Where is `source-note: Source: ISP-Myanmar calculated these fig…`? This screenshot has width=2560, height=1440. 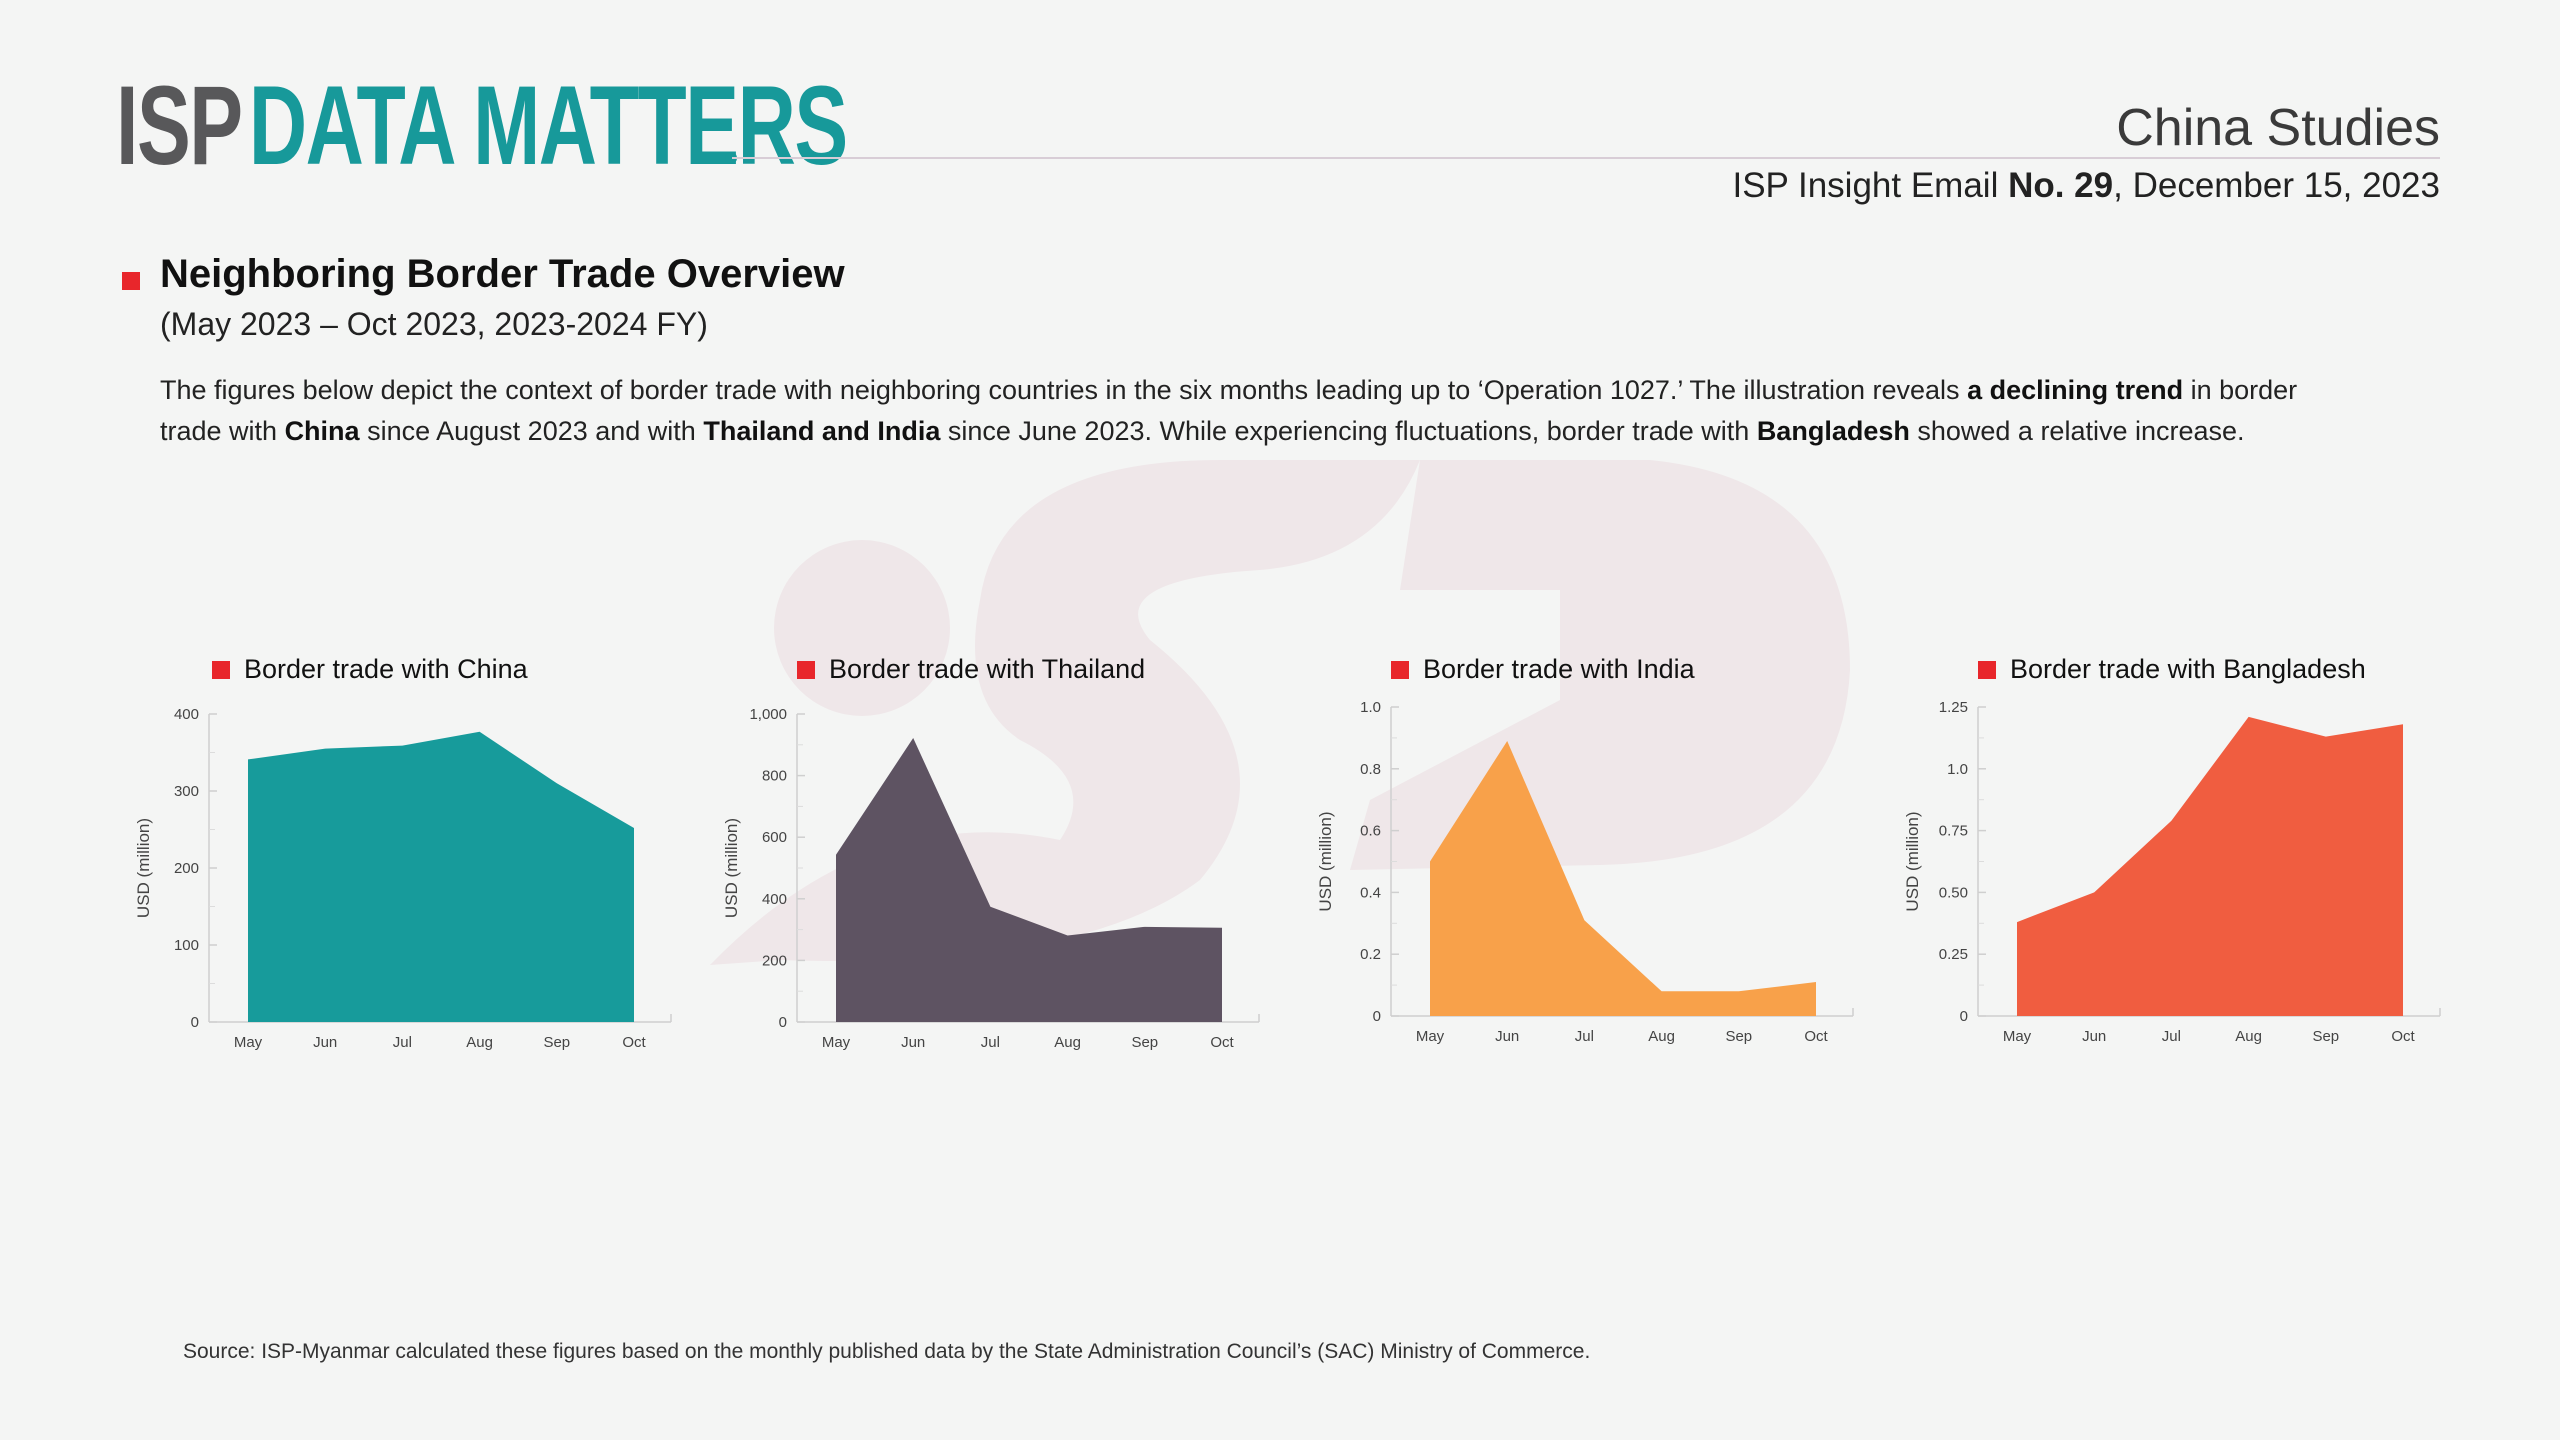 source-note: Source: ISP-Myanmar calculated these fig… is located at coordinates (887, 1351).